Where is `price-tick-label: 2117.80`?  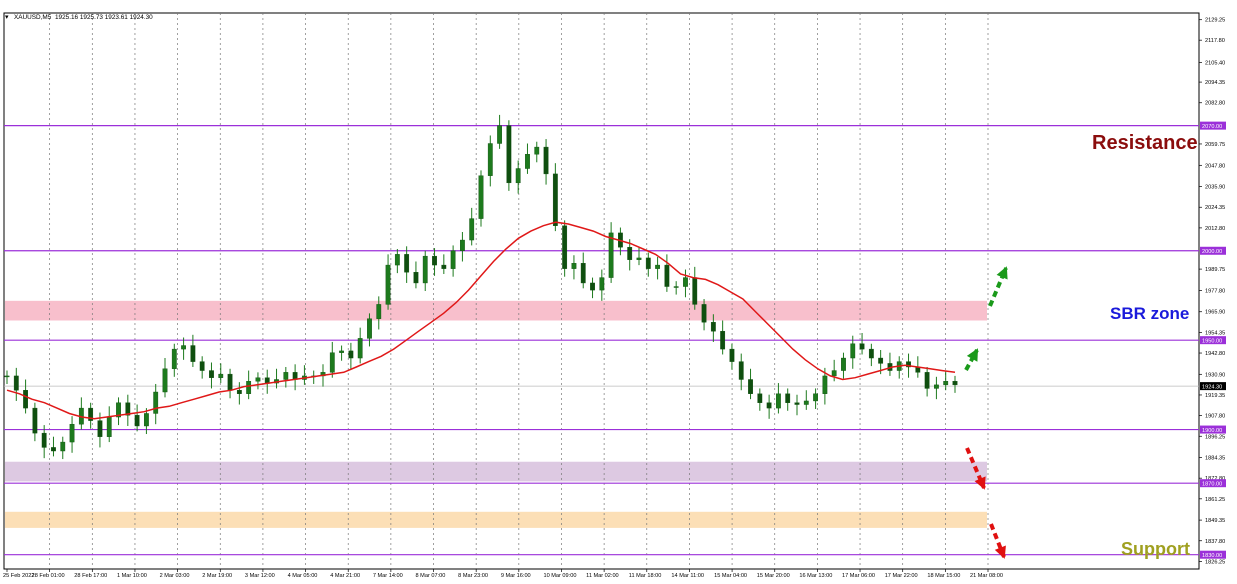
price-tick-label: 2117.80 is located at coordinates (1215, 41).